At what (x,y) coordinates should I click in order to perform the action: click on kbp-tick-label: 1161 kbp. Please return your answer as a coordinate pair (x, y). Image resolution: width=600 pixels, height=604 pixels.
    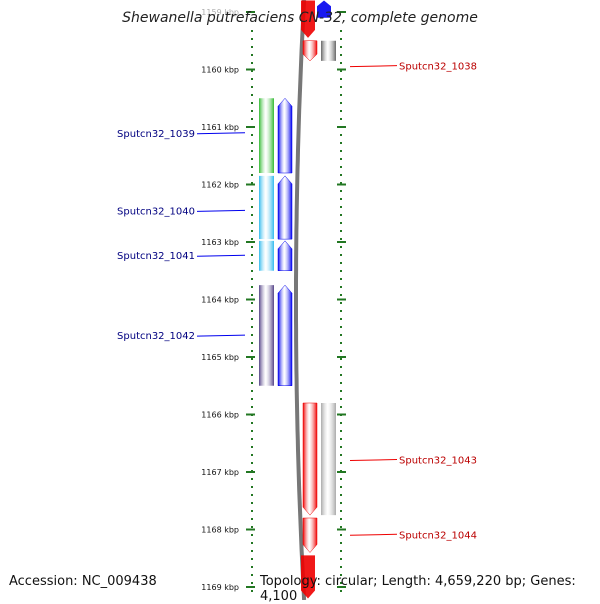
    Looking at the image, I should click on (220, 127).